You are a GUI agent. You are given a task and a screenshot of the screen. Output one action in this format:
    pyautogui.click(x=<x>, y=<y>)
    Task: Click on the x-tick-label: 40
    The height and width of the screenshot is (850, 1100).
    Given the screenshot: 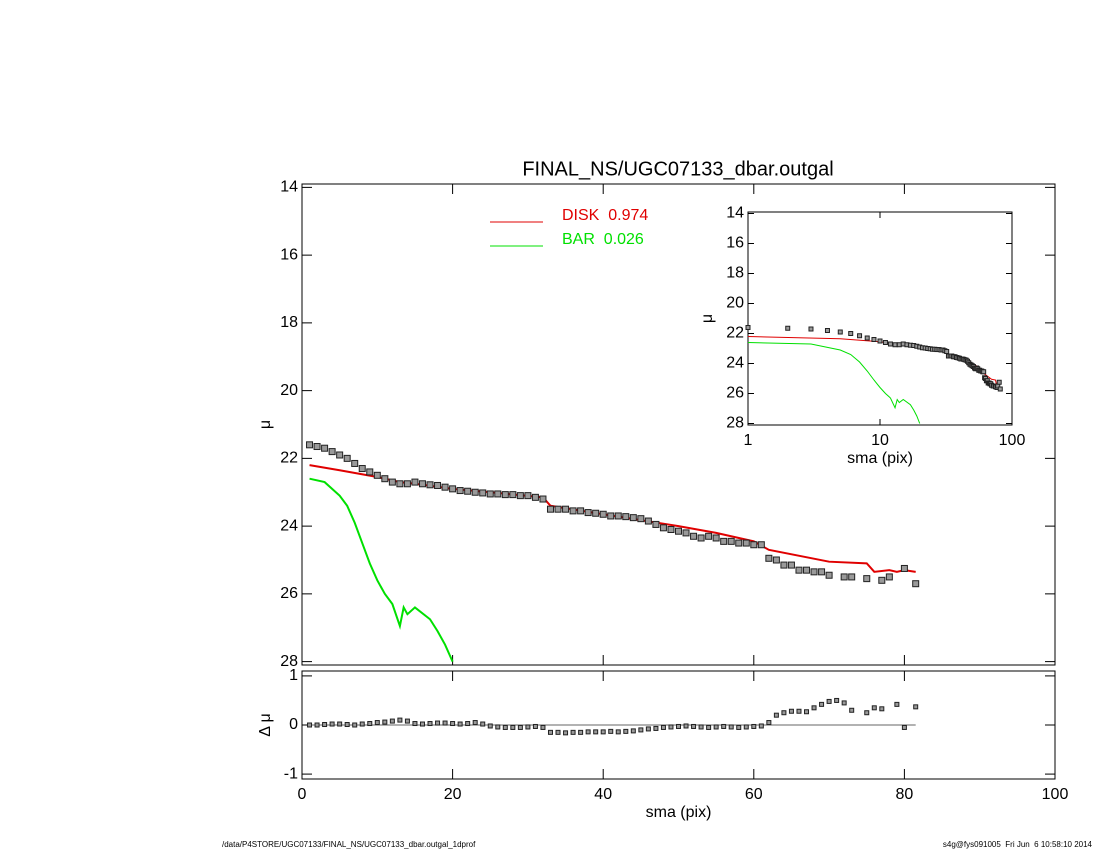 What is the action you would take?
    pyautogui.click(x=603, y=794)
    